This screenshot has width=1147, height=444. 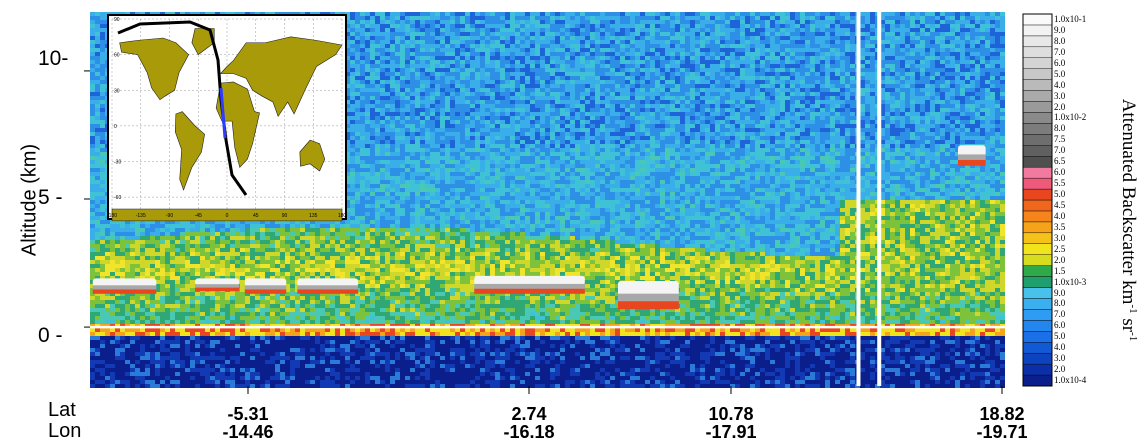 I want to click on colorbar-title: Attenuated Backscatter km-1 sr-1, so click(x=1128, y=220).